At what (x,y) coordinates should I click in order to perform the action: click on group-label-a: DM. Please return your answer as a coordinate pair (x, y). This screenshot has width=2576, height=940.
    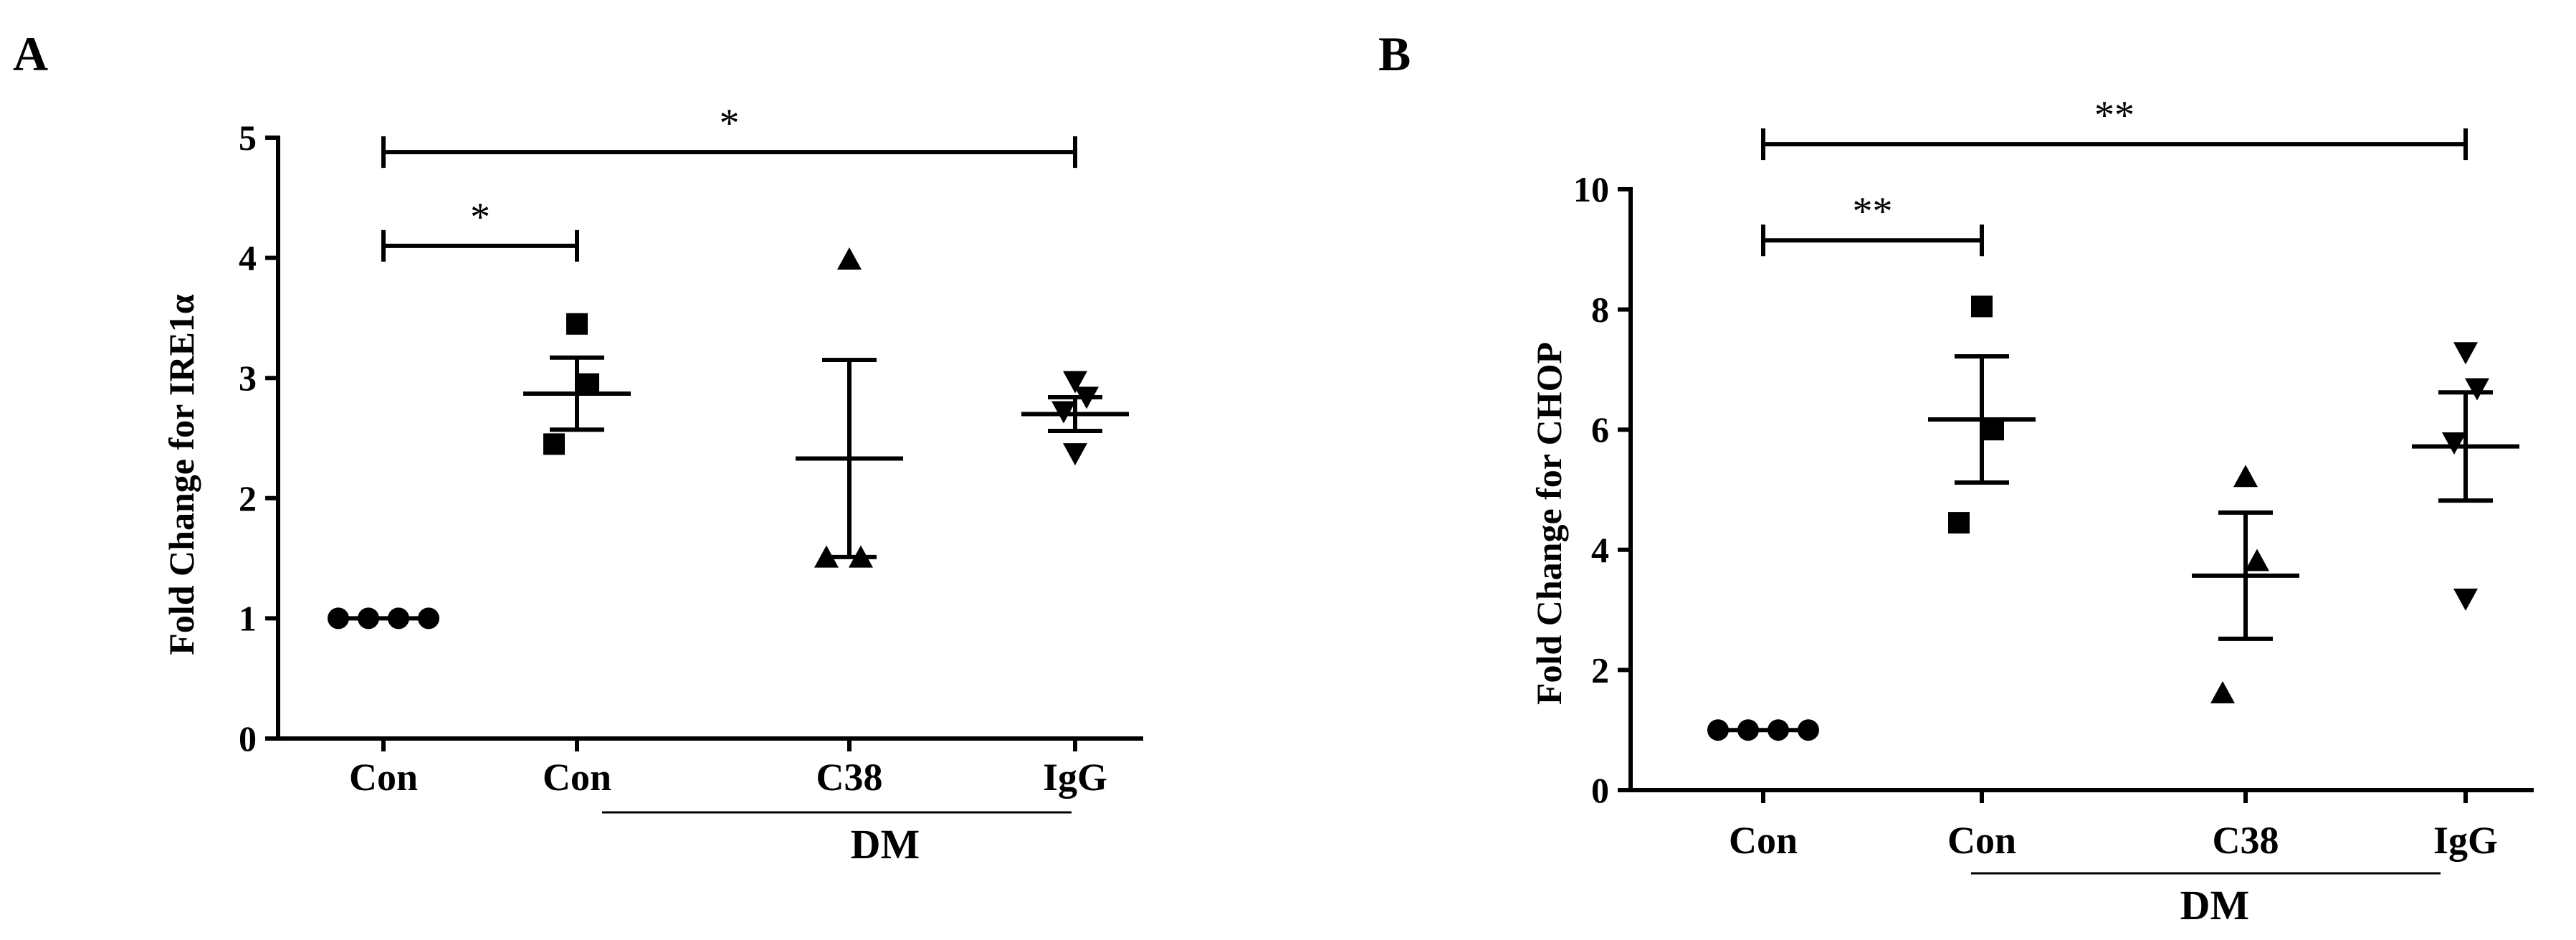
    Looking at the image, I should click on (885, 844).